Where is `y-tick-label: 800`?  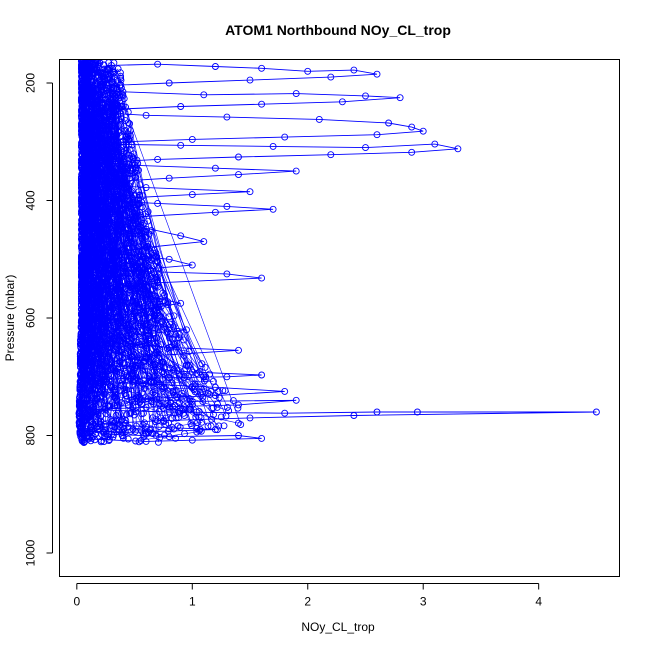
y-tick-label: 800 is located at coordinates (31, 435).